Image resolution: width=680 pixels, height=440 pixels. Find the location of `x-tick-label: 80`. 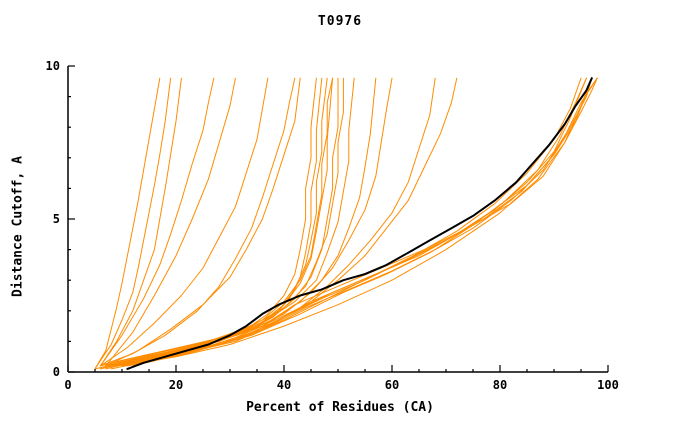

x-tick-label: 80 is located at coordinates (500, 385).